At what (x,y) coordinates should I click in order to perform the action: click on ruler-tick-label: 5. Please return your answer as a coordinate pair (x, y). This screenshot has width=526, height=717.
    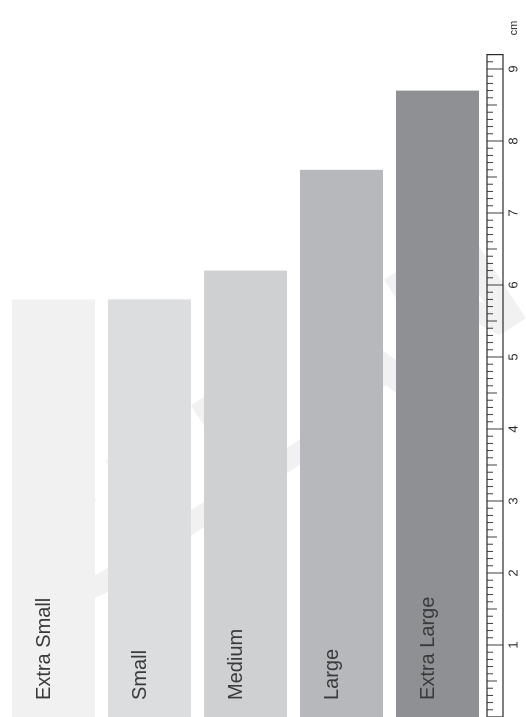
    Looking at the image, I should click on (513, 356).